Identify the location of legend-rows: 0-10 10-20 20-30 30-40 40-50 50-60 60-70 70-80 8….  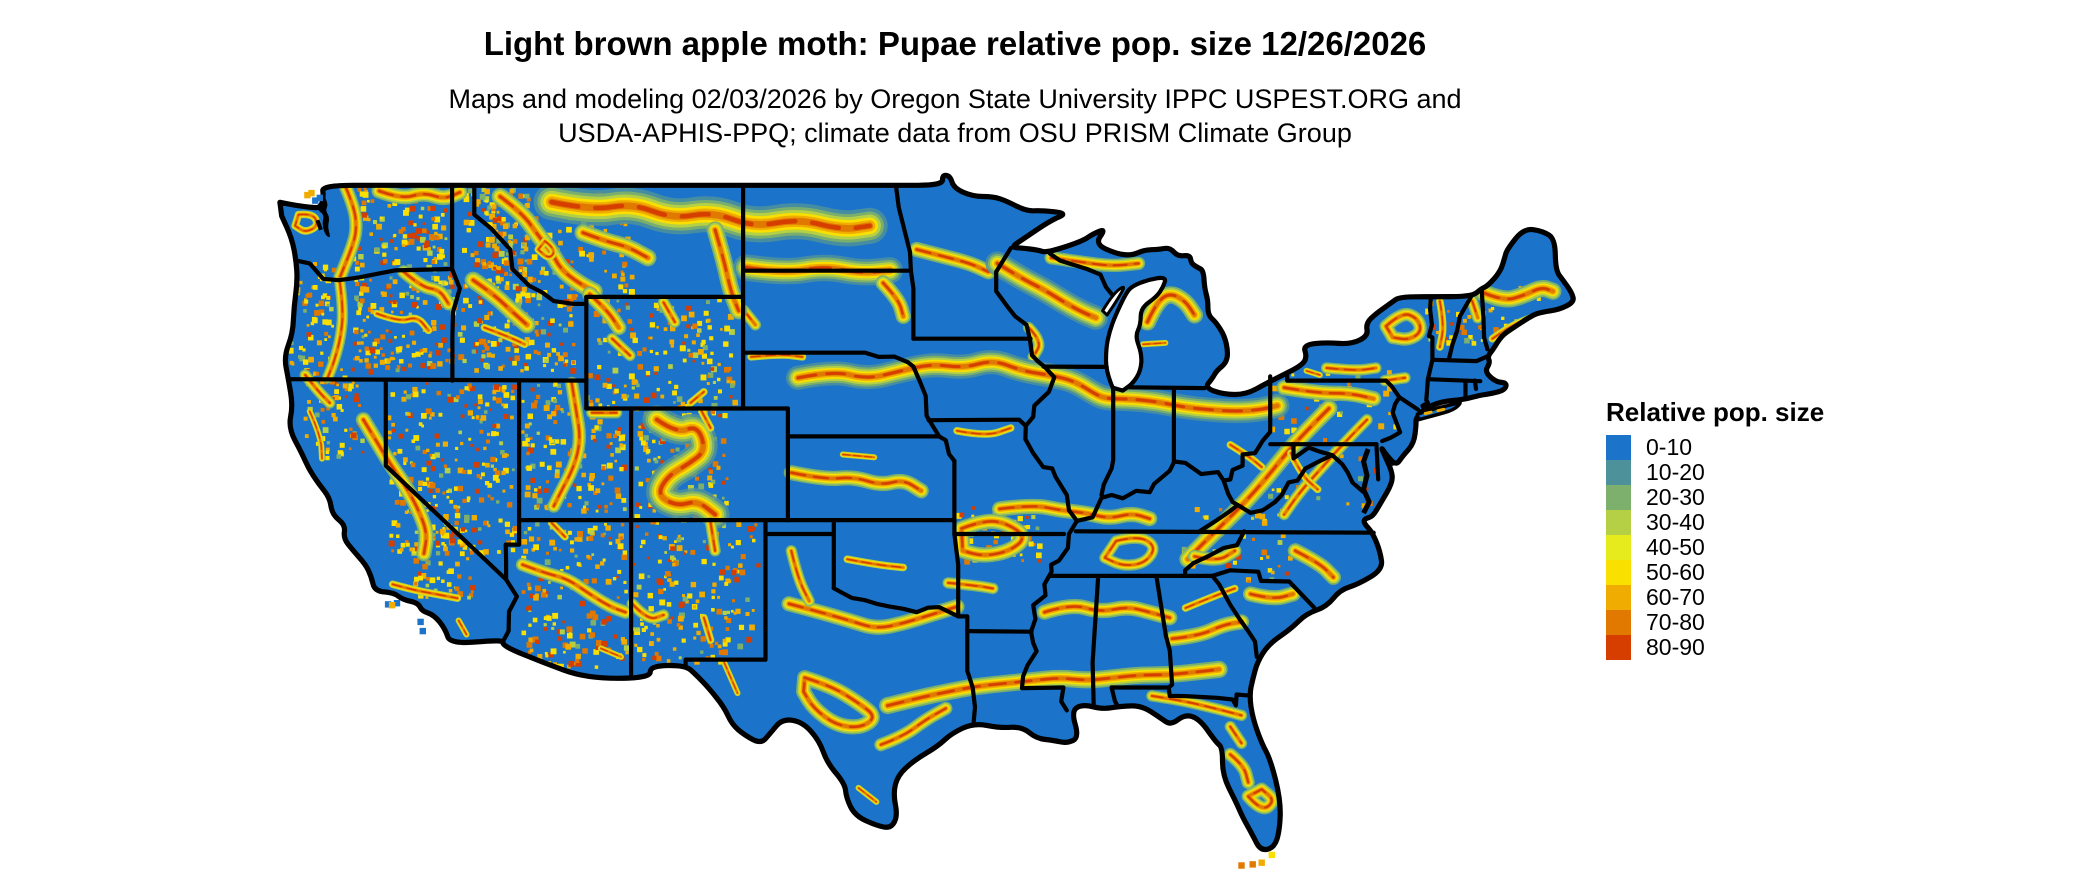
(1715, 547).